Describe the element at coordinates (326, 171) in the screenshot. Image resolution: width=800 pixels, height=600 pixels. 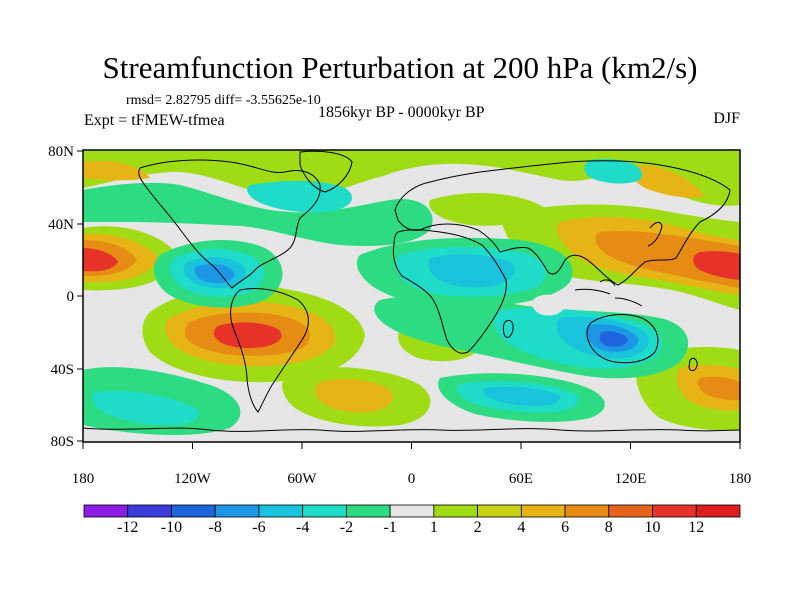
I see `coastline-greenland` at that location.